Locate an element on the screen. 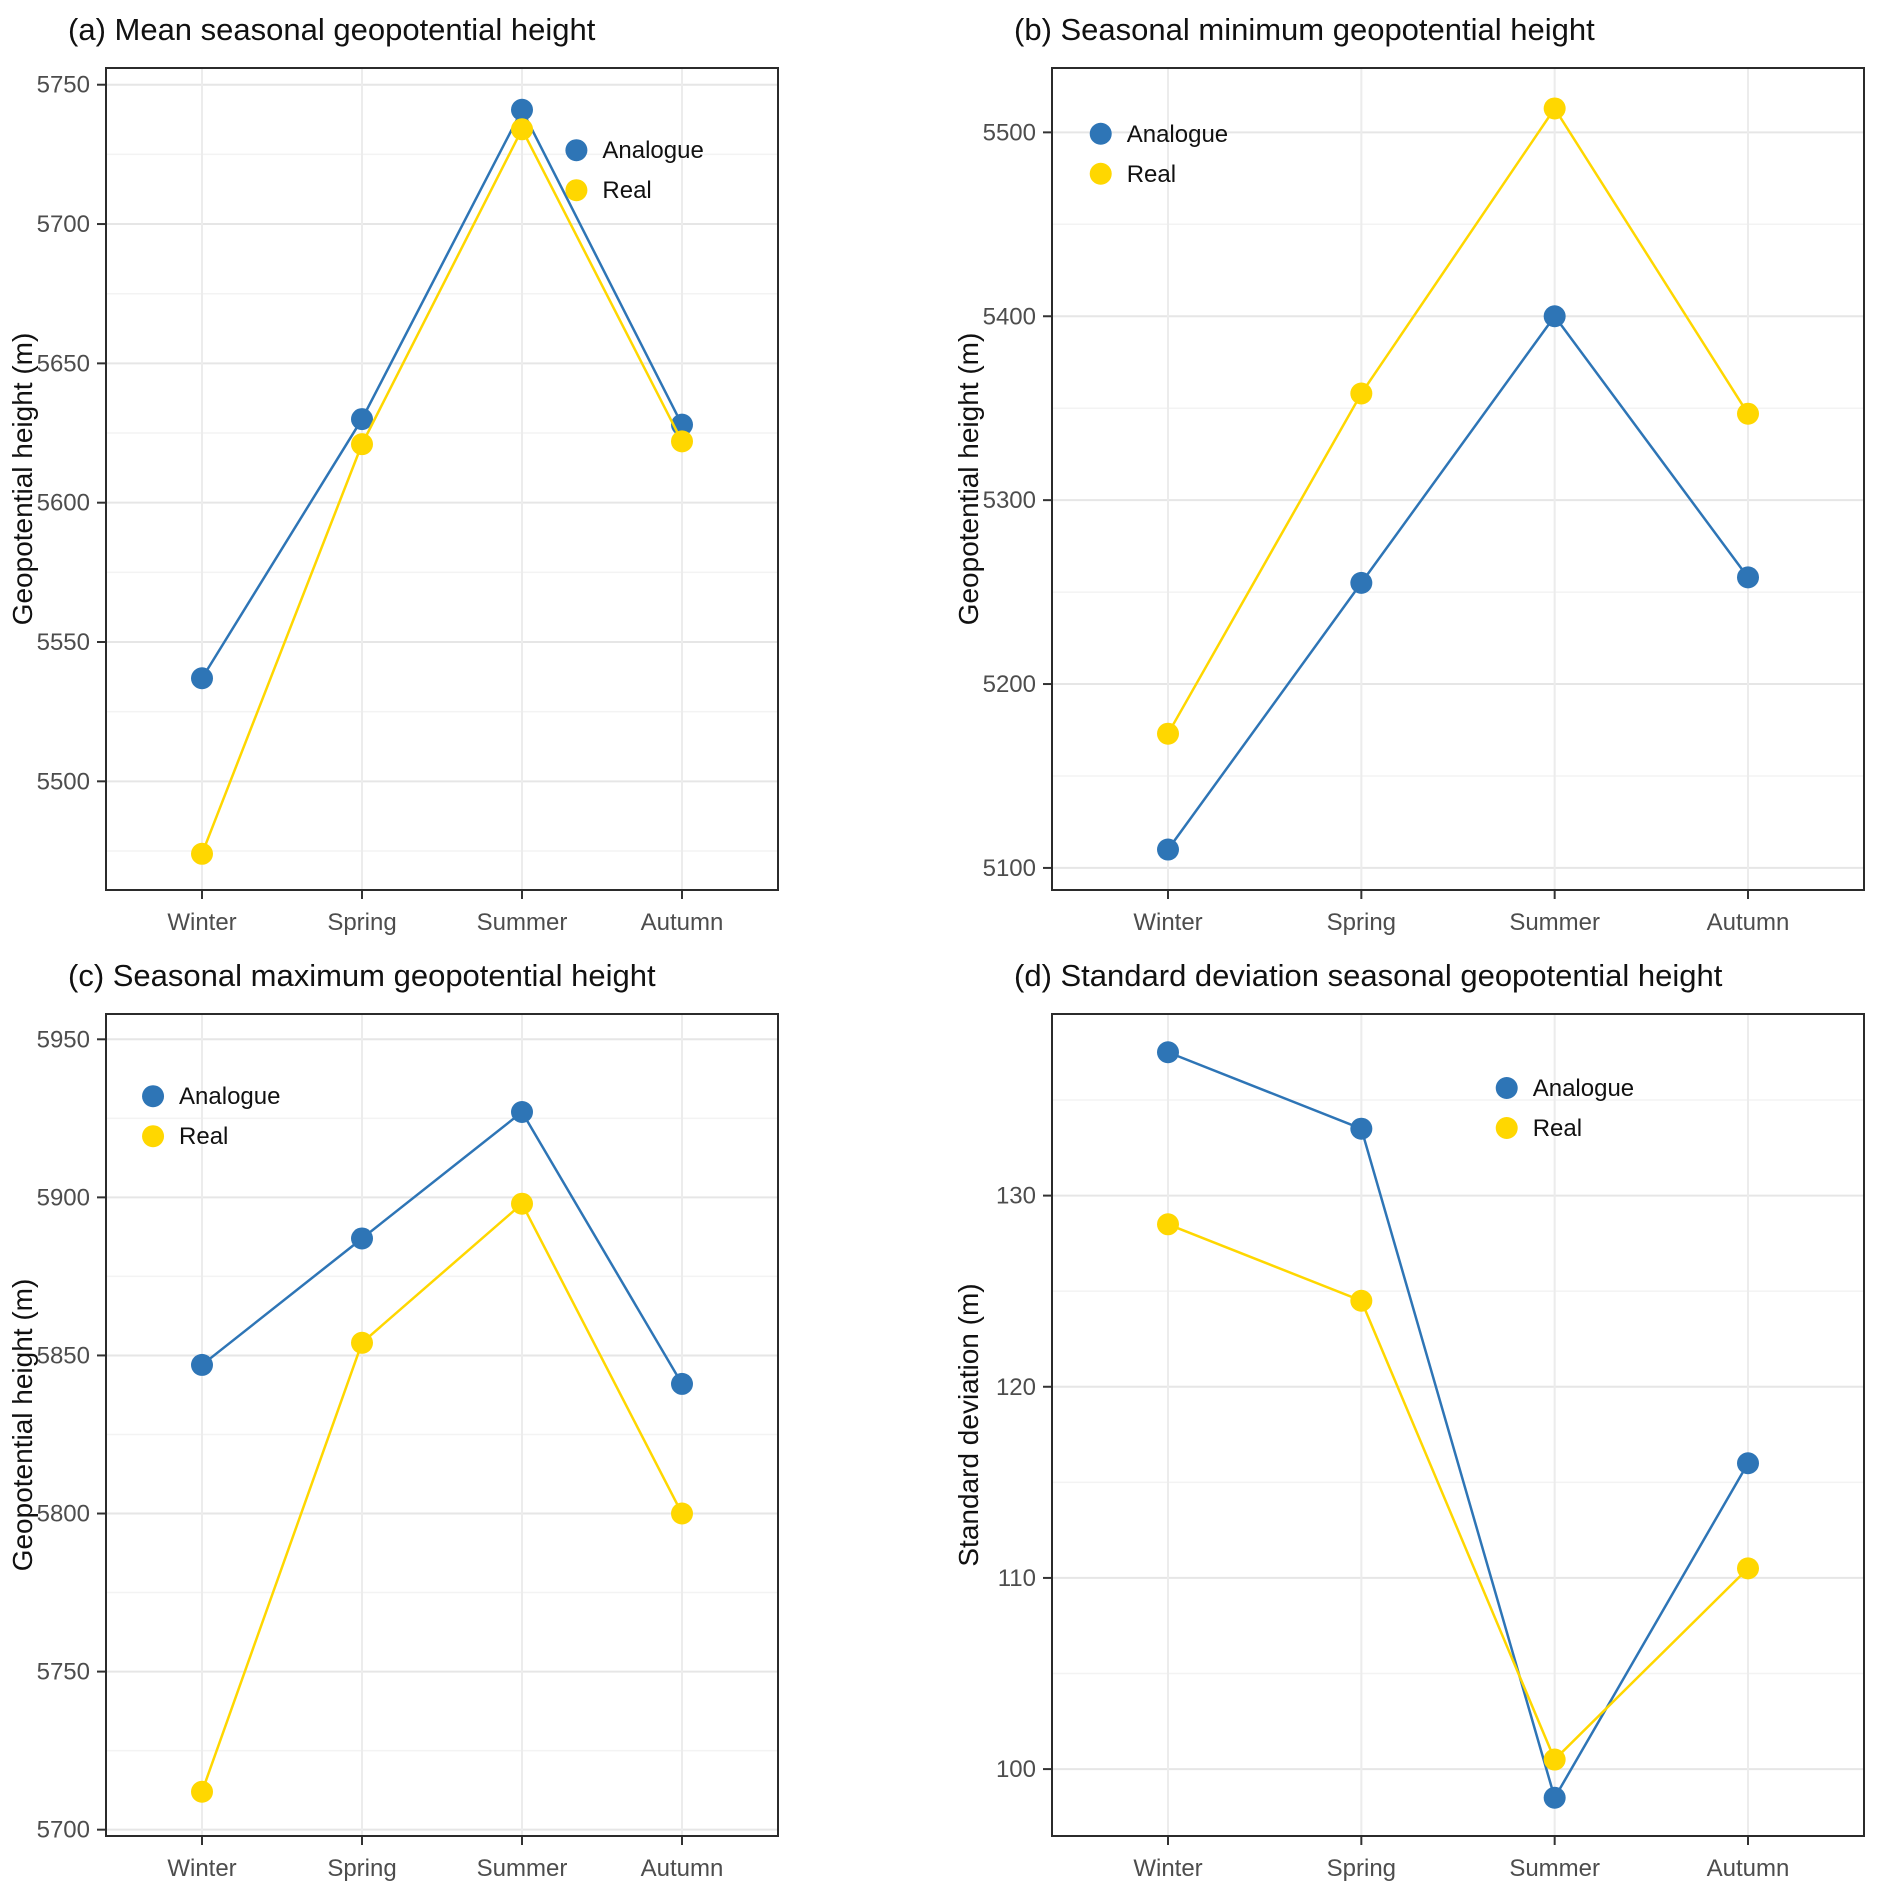  chart-b-title: (b) Seasonal minimum geopotential height is located at coordinates (1304, 29).